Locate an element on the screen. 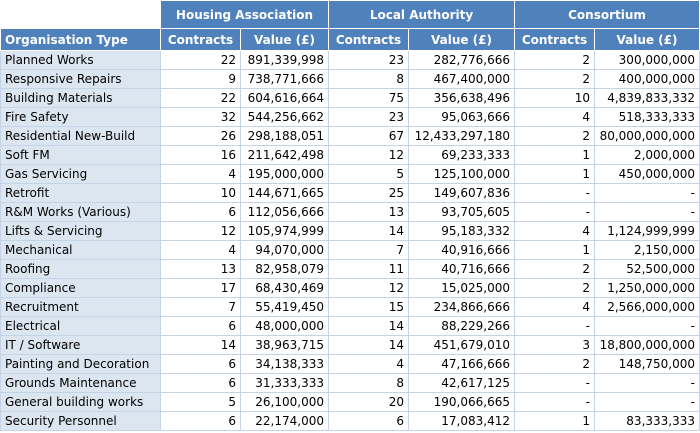 This screenshot has width=700, height=433. co-value-cell: 1,250,000,000 is located at coordinates (646, 288).